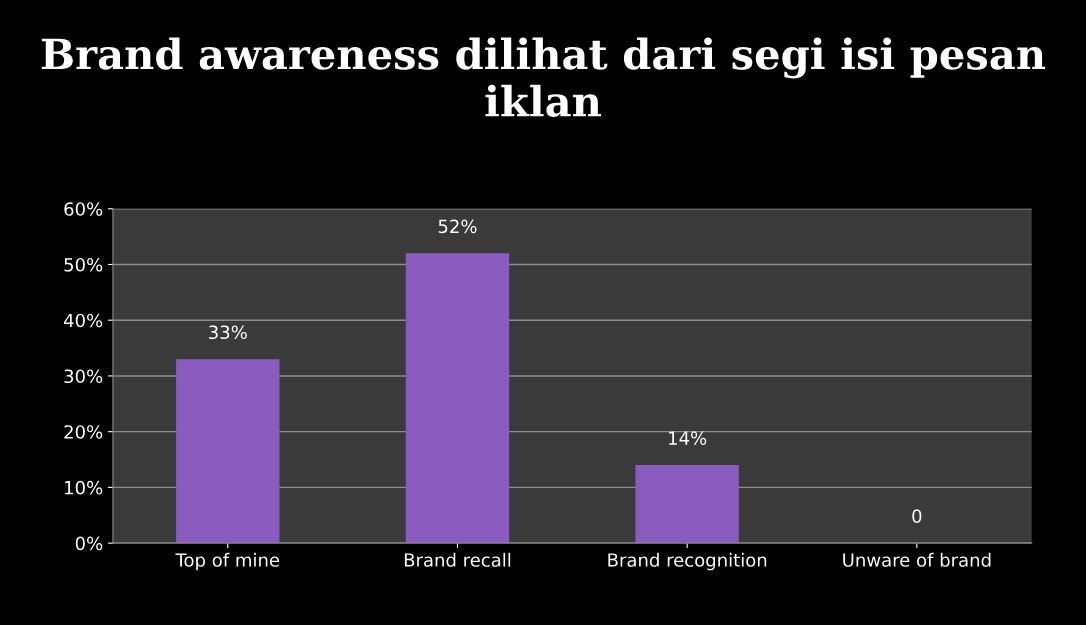 This screenshot has width=1086, height=625. What do you see at coordinates (227, 561) in the screenshot?
I see `x-tick-label: Top of mine` at bounding box center [227, 561].